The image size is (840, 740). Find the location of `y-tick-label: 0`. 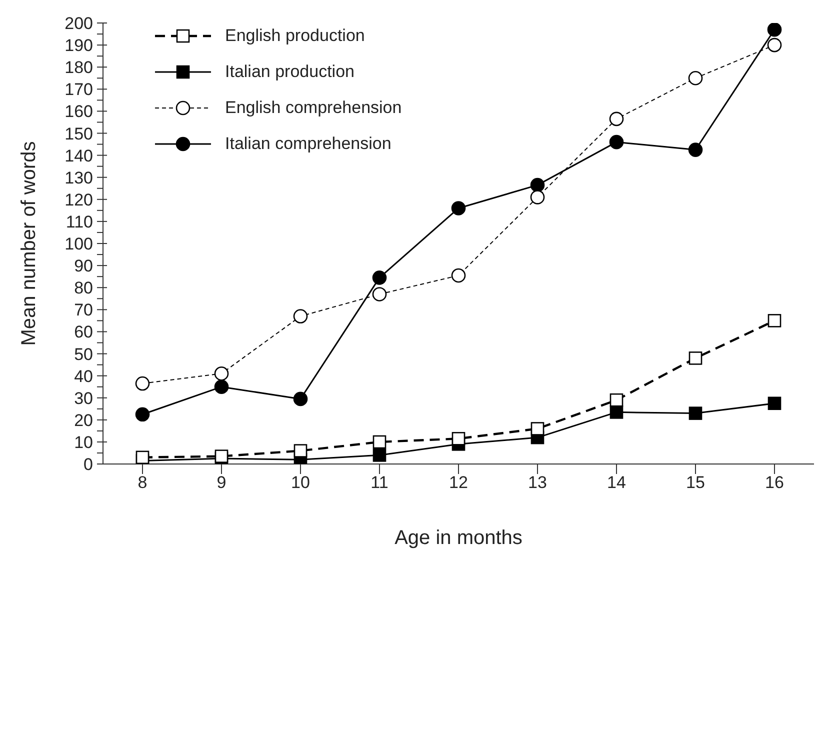

y-tick-label: 0 is located at coordinates (88, 464).